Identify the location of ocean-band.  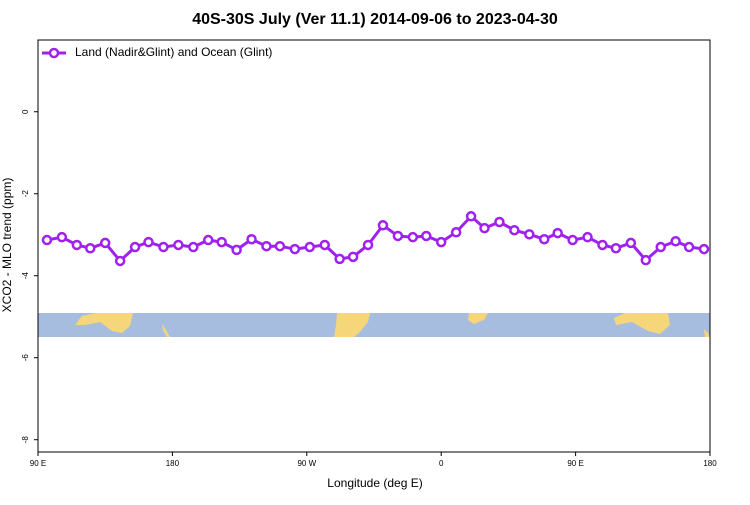
(374, 325).